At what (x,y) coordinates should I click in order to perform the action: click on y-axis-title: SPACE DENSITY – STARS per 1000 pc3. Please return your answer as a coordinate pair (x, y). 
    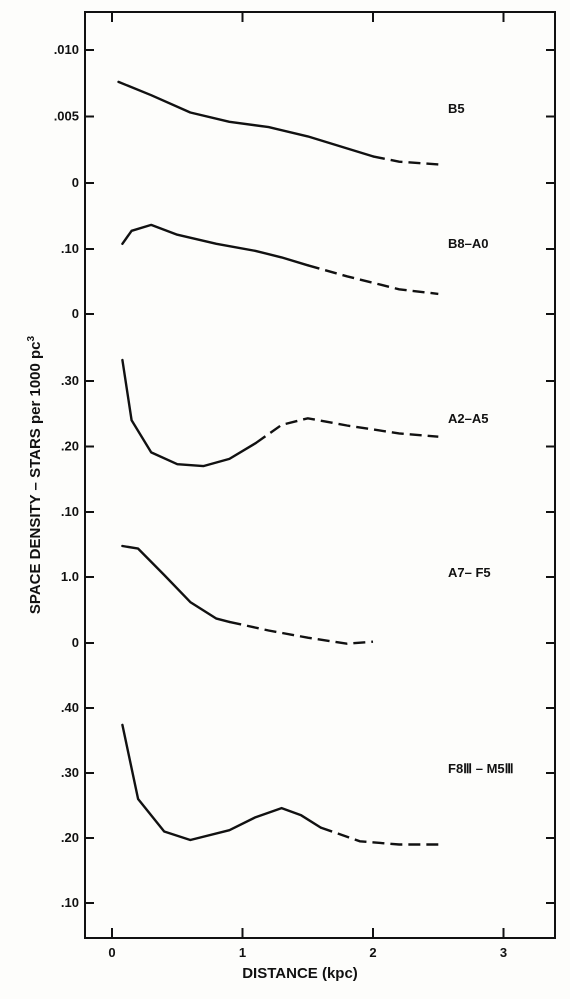
    Looking at the image, I should click on (35, 474).